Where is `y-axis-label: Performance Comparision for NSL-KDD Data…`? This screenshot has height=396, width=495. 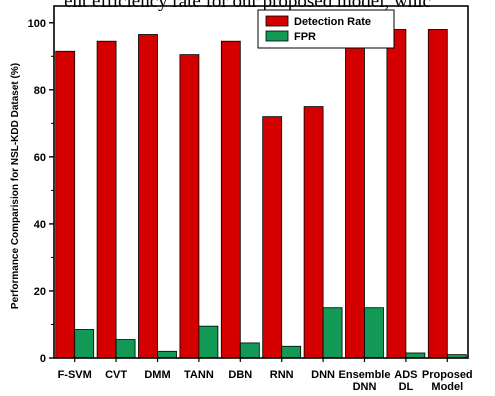 y-axis-label: Performance Comparision for NSL-KDD Data… is located at coordinates (15, 186).